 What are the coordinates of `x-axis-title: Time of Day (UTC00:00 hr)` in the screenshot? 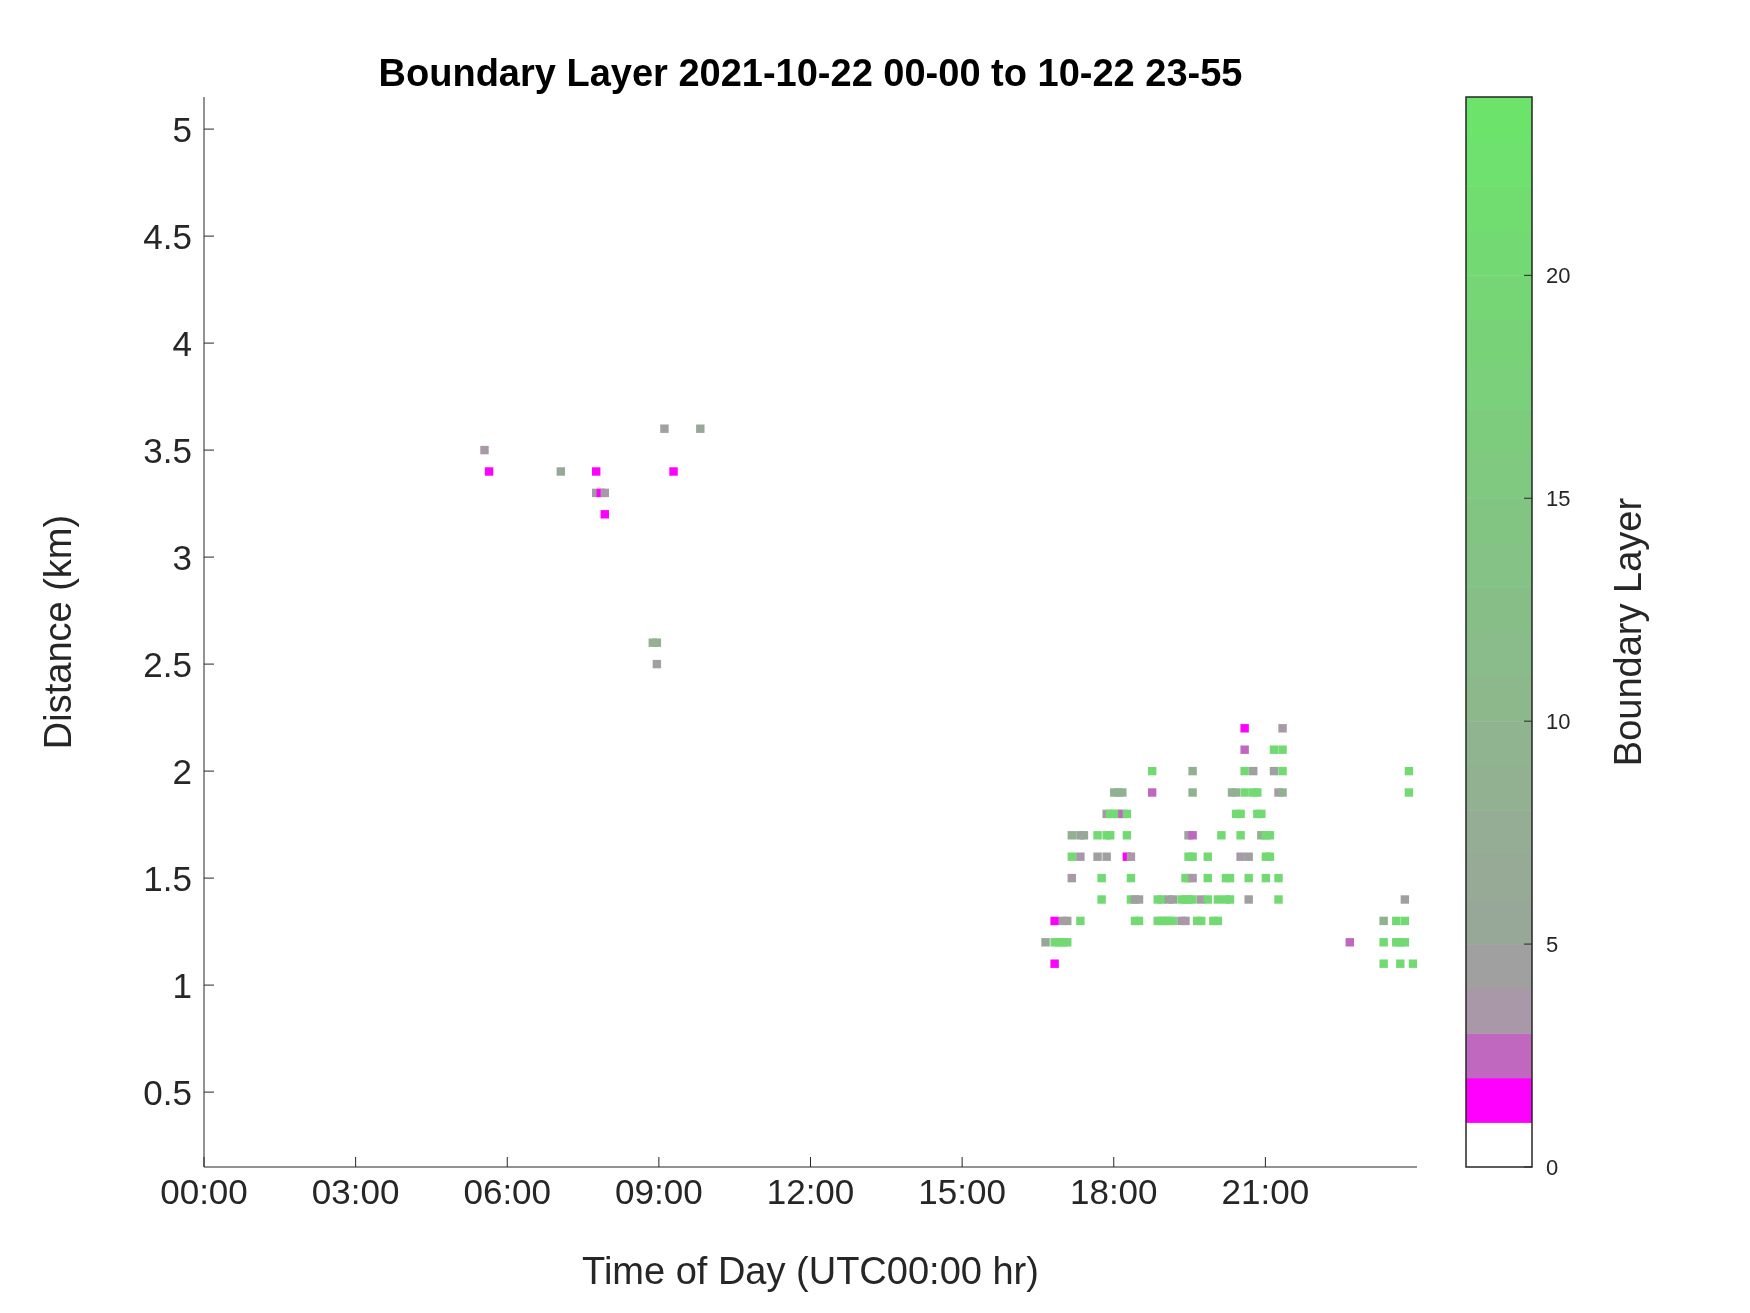 It's located at (810, 1271).